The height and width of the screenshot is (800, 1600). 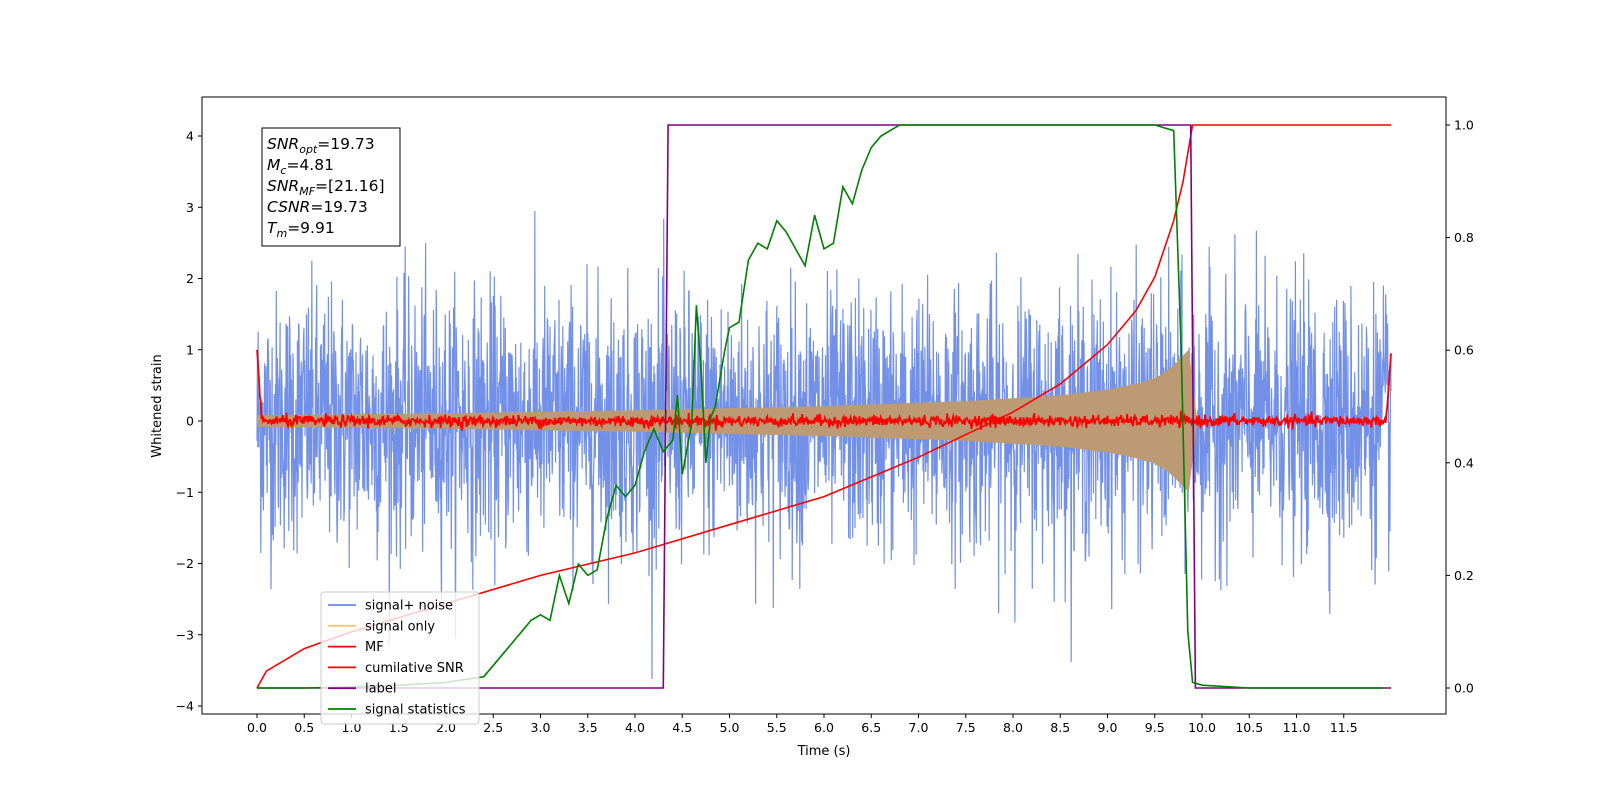 What do you see at coordinates (541, 727) in the screenshot?
I see `x-tick-label: 3.0` at bounding box center [541, 727].